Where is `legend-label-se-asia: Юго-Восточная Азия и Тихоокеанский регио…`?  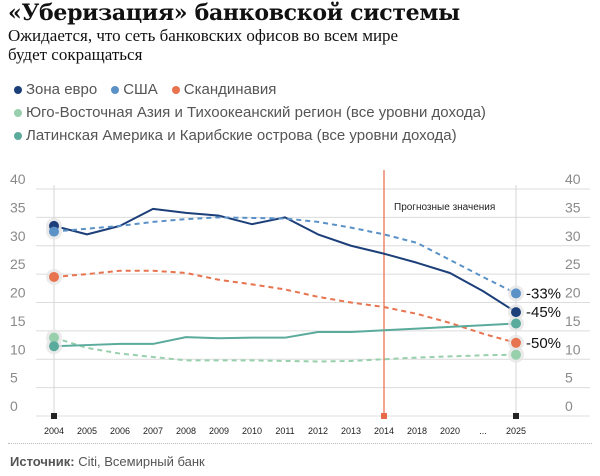 legend-label-se-asia: Юго-Восточная Азия и Тихоокеанский регио… is located at coordinates (256, 112).